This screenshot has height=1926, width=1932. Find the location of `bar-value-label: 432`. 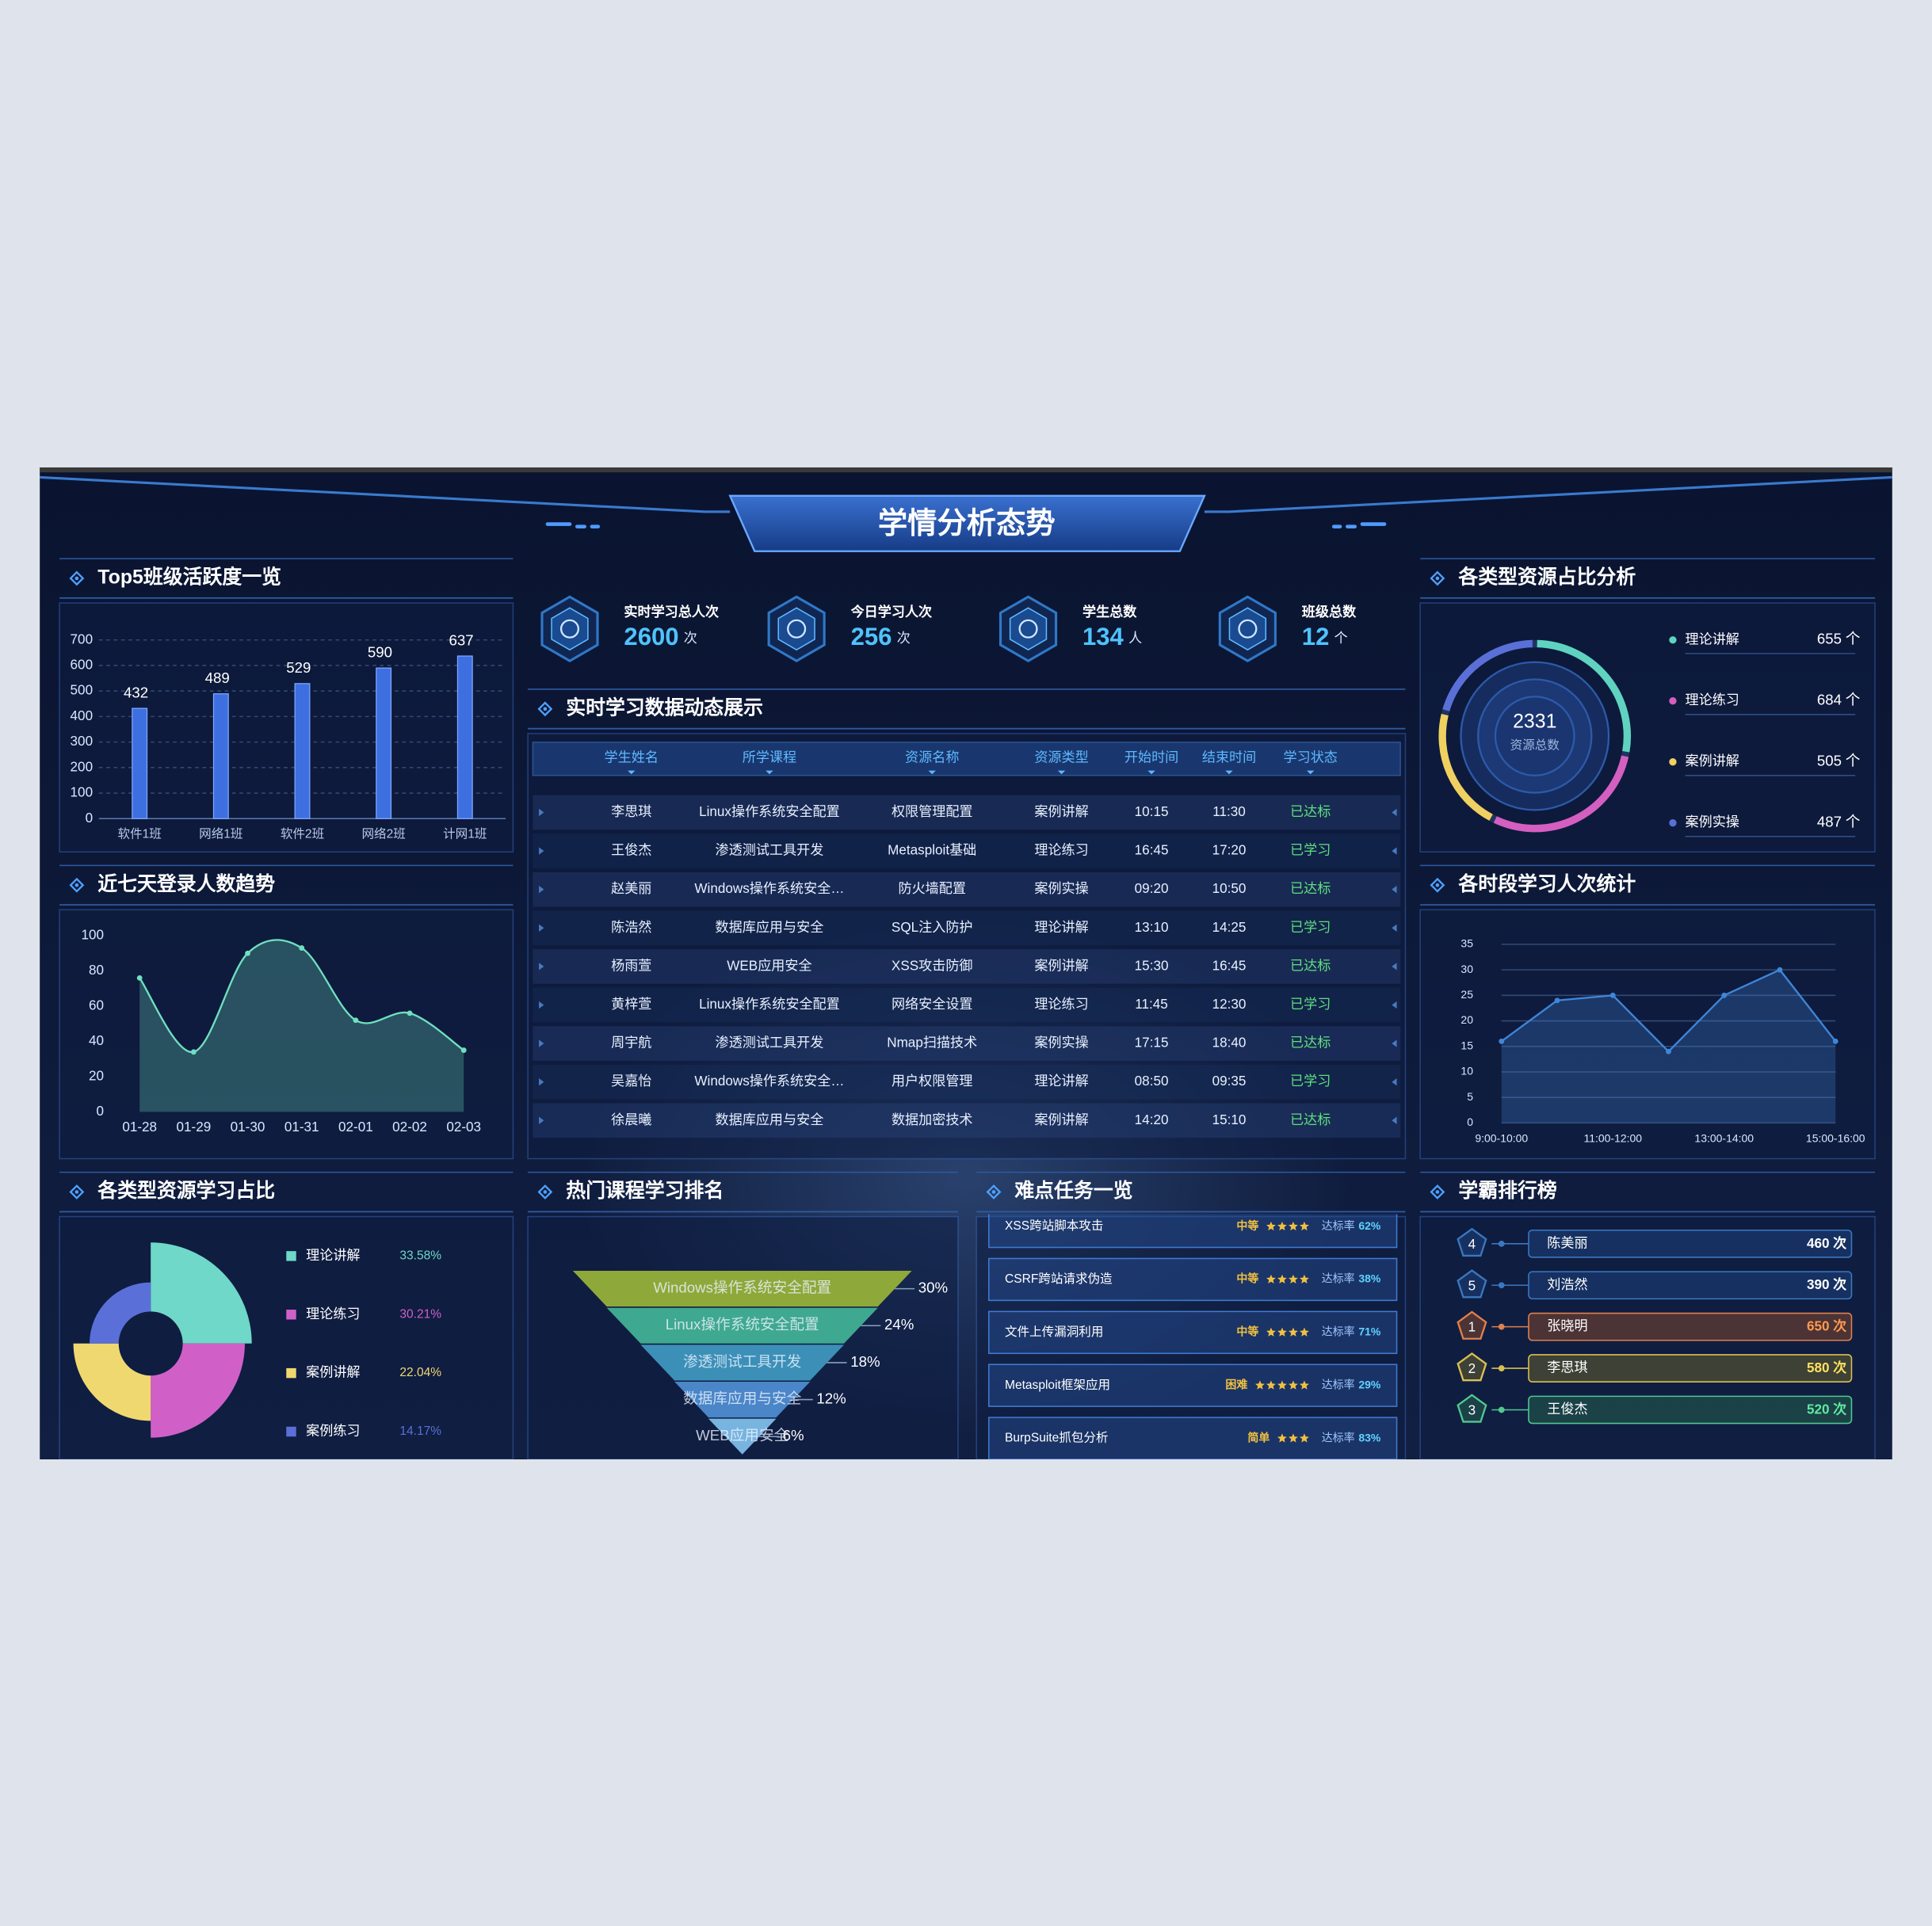

bar-value-label: 432 is located at coordinates (136, 692).